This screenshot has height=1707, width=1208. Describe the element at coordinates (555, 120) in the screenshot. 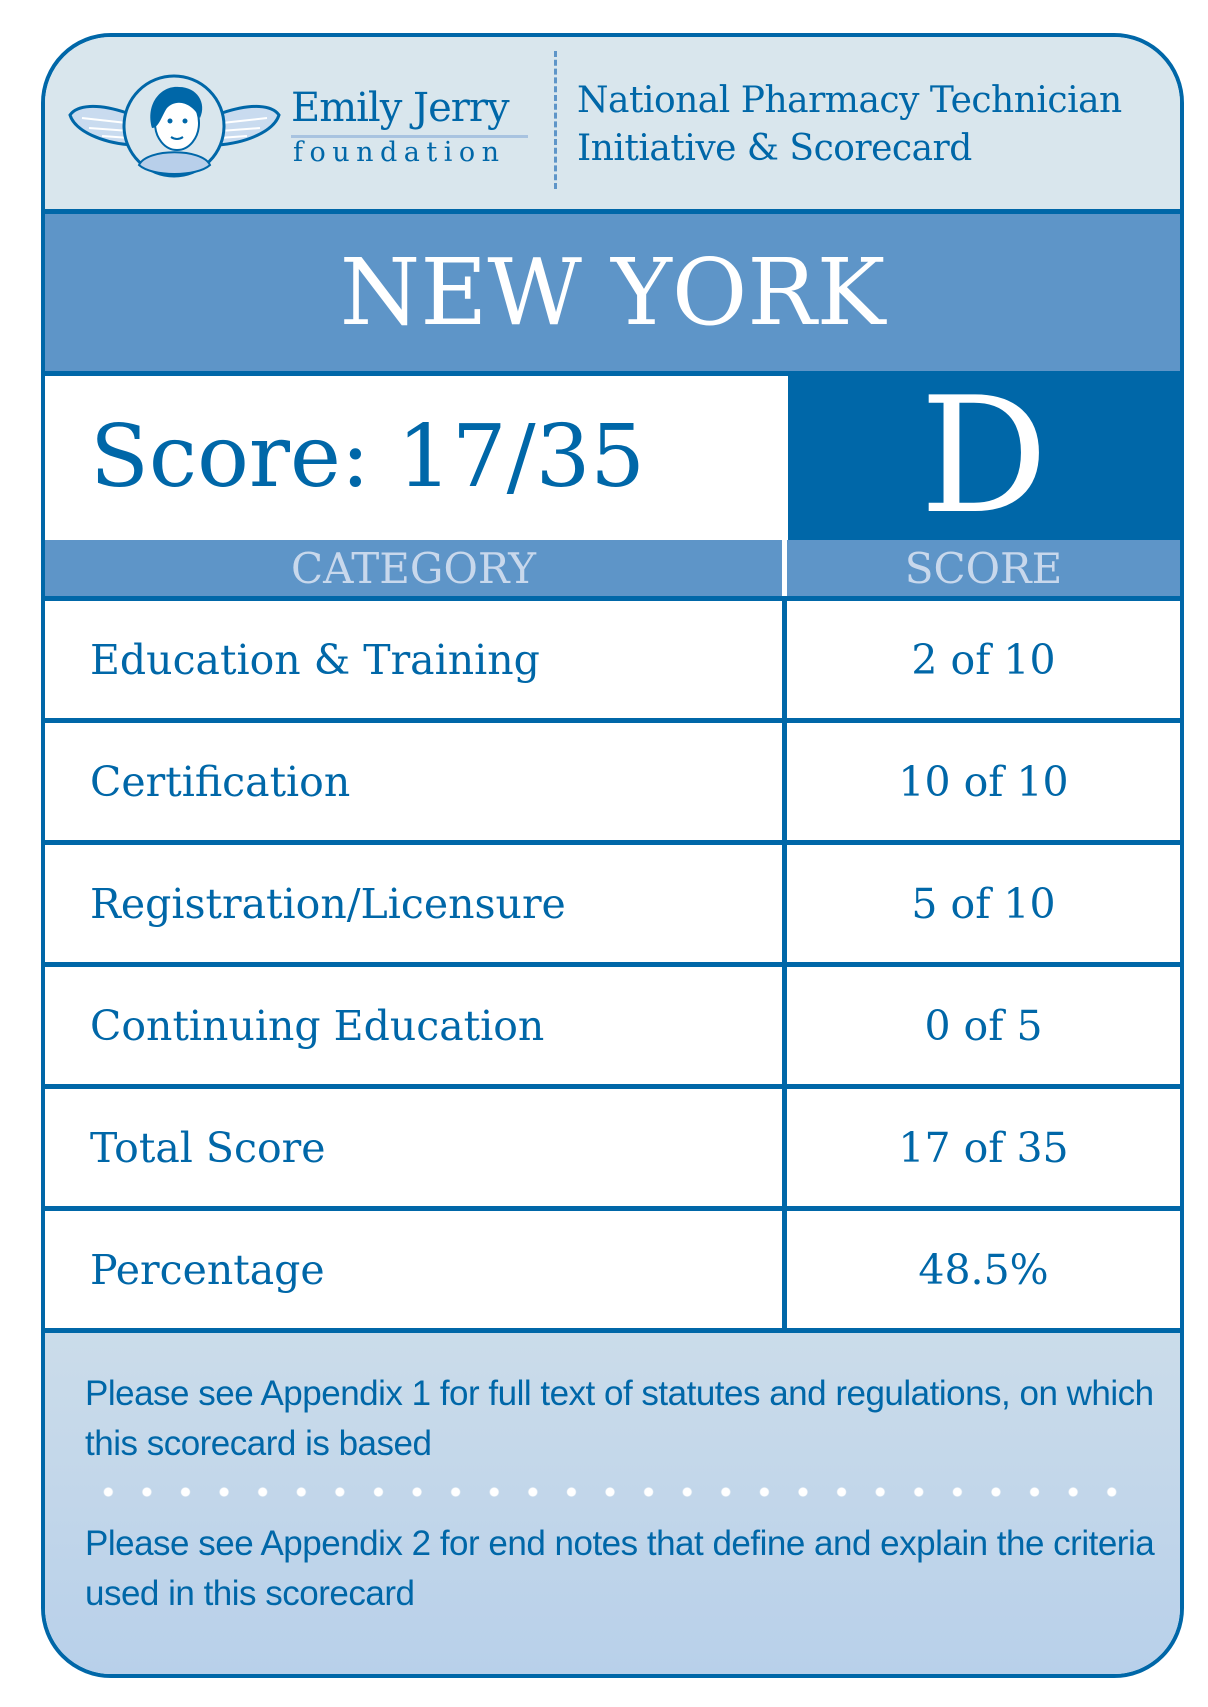

I see `header-divider` at that location.